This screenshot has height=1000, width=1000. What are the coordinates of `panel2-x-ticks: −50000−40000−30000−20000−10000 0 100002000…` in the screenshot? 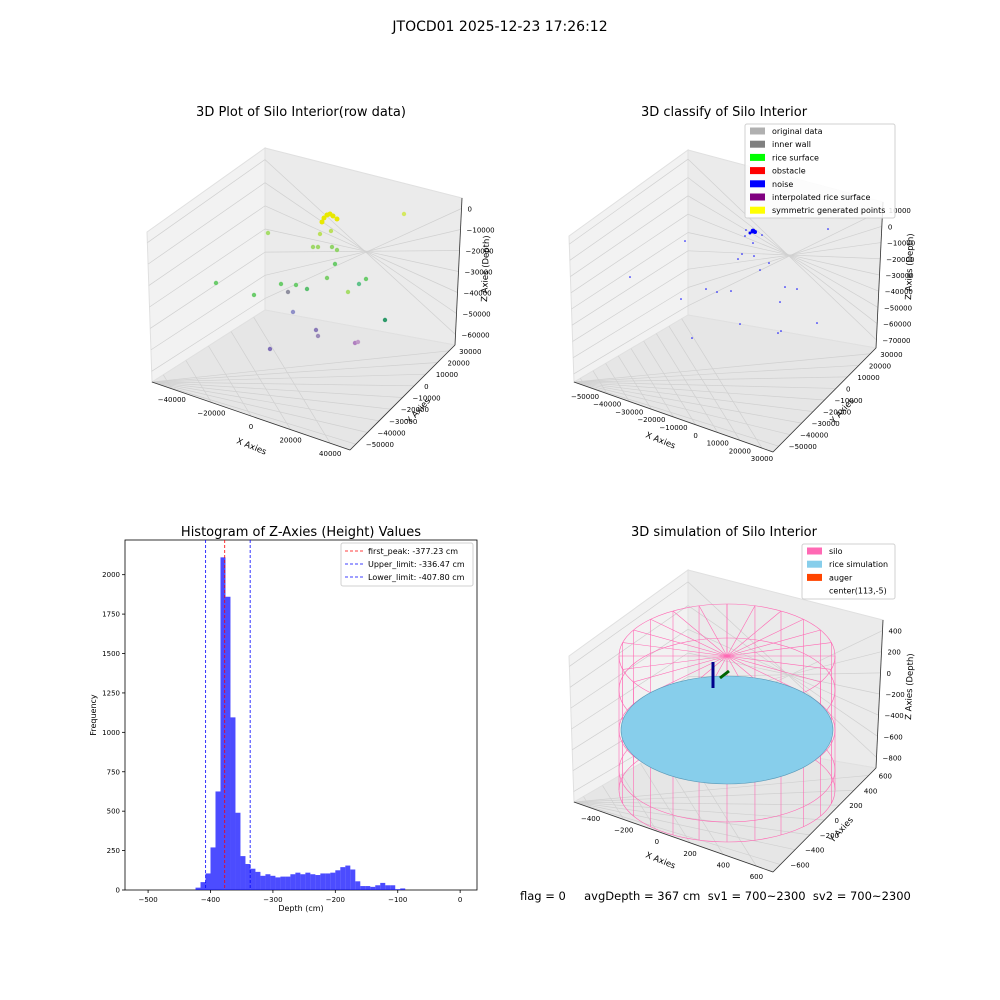 It's located at (672, 428).